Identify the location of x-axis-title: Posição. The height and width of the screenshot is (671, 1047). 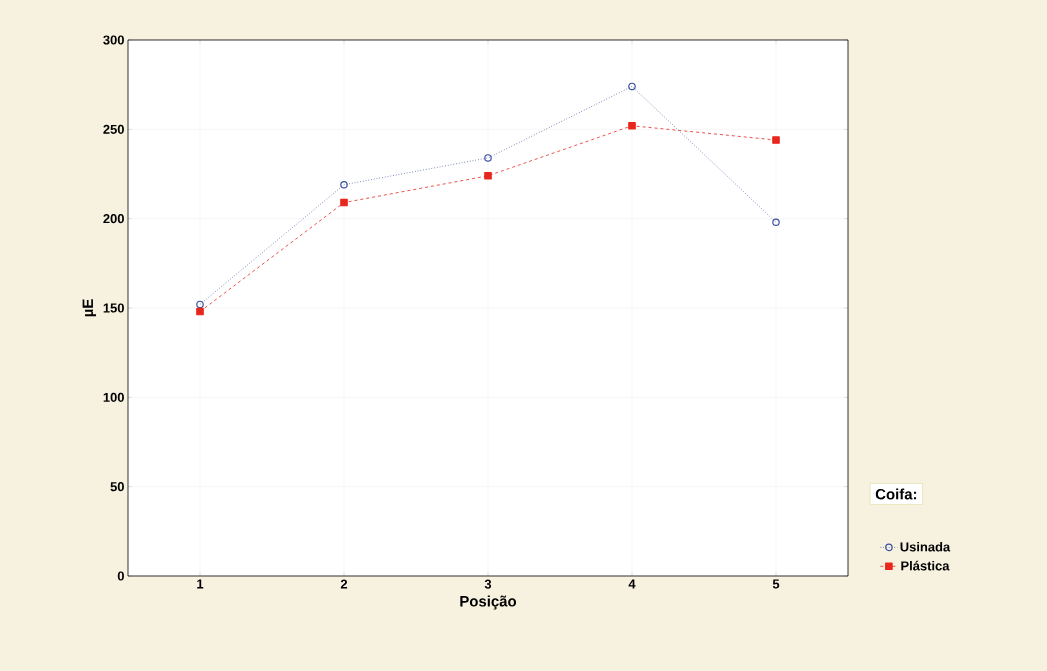
(488, 602).